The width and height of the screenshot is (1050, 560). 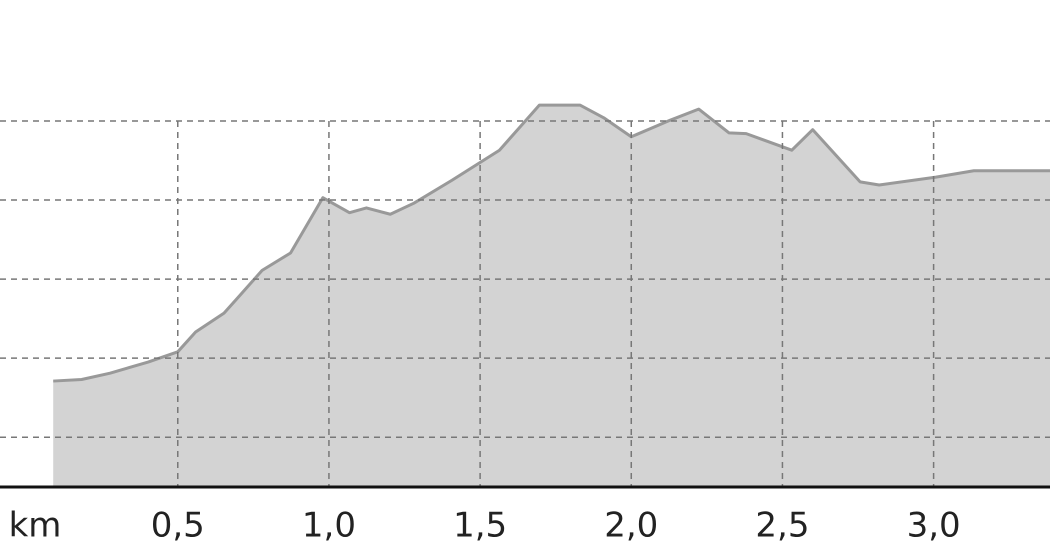 What do you see at coordinates (35, 526) in the screenshot?
I see `x-axis-label: km` at bounding box center [35, 526].